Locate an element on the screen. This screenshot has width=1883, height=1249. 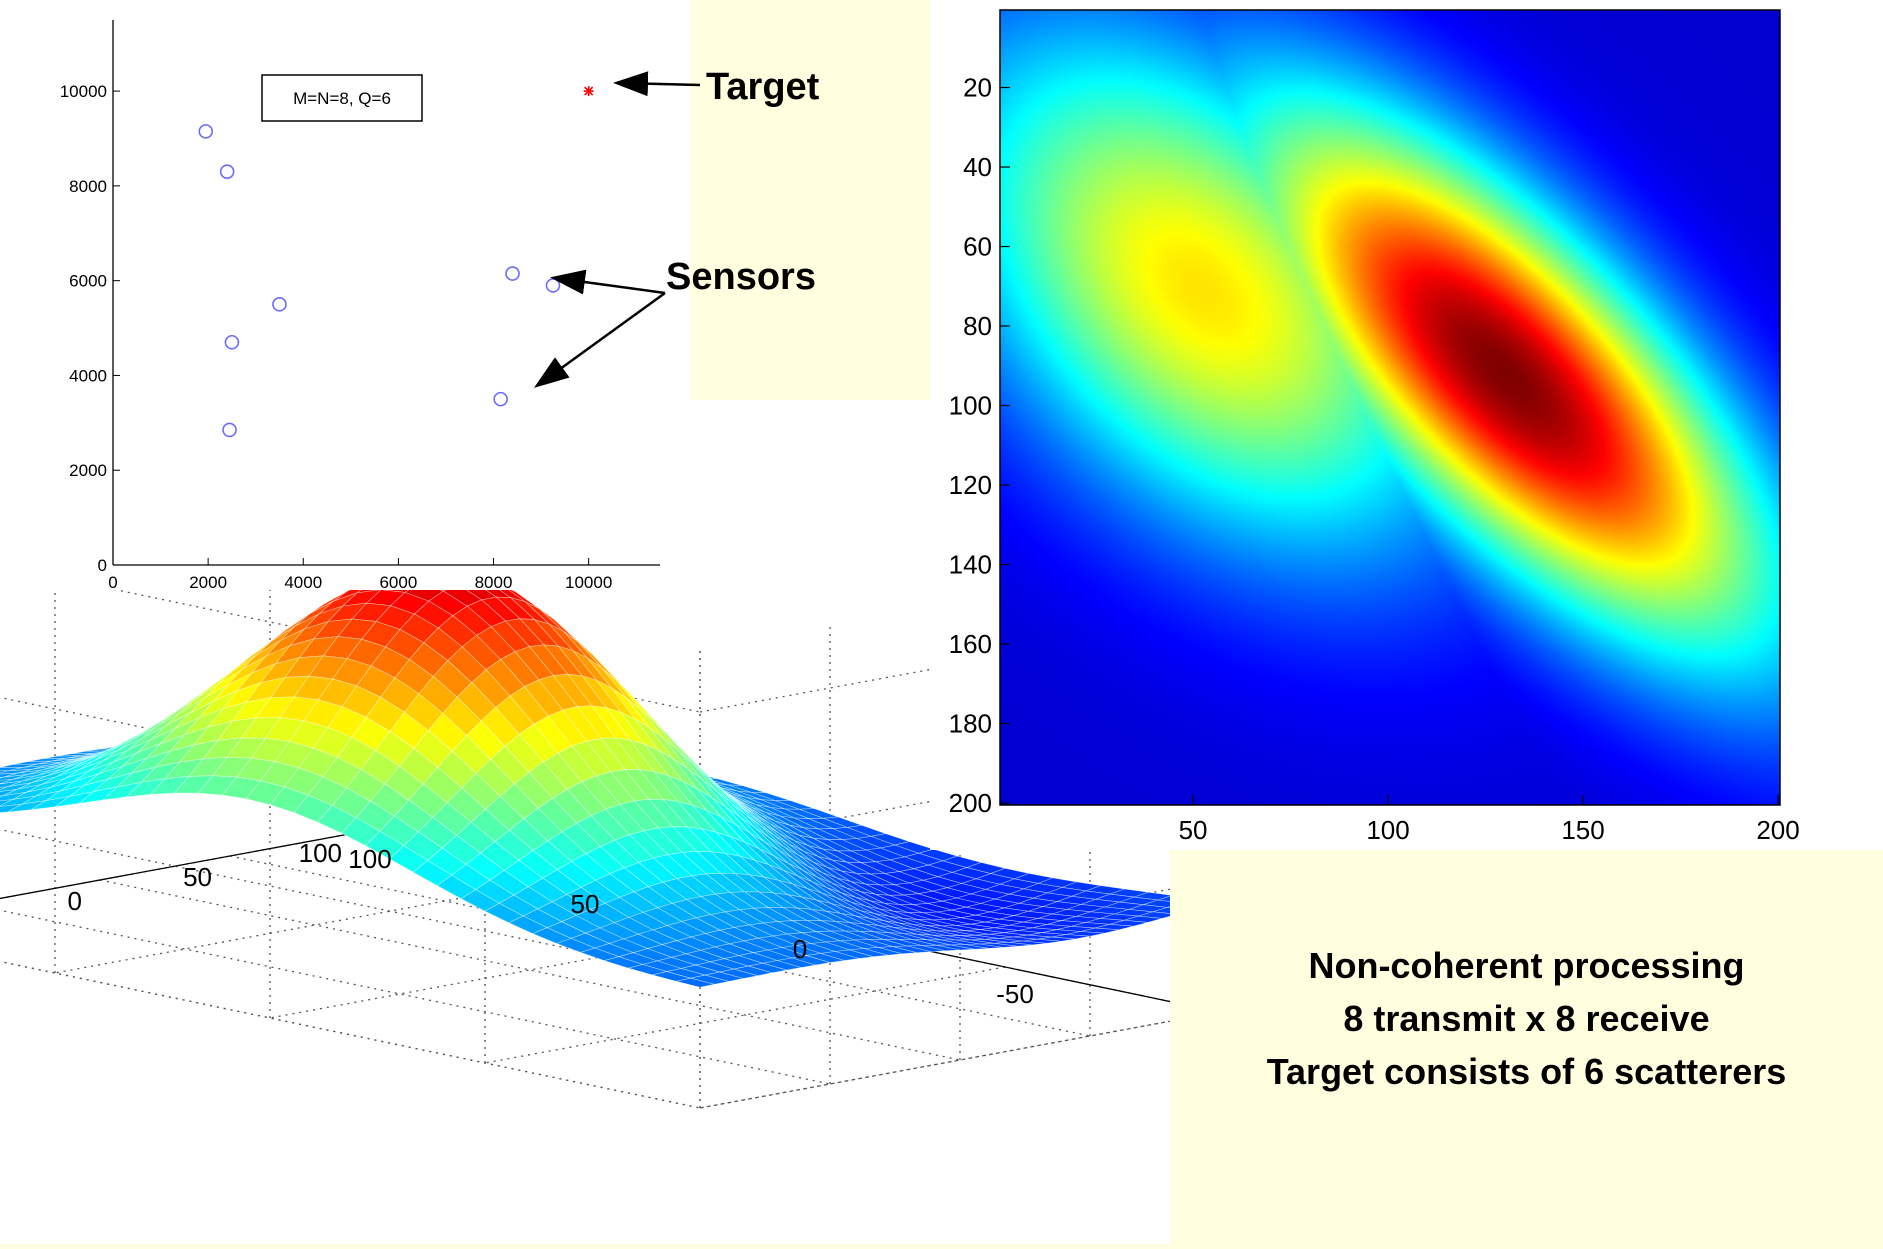
heatmap-y-tick-label: 20 is located at coordinates (977, 88).